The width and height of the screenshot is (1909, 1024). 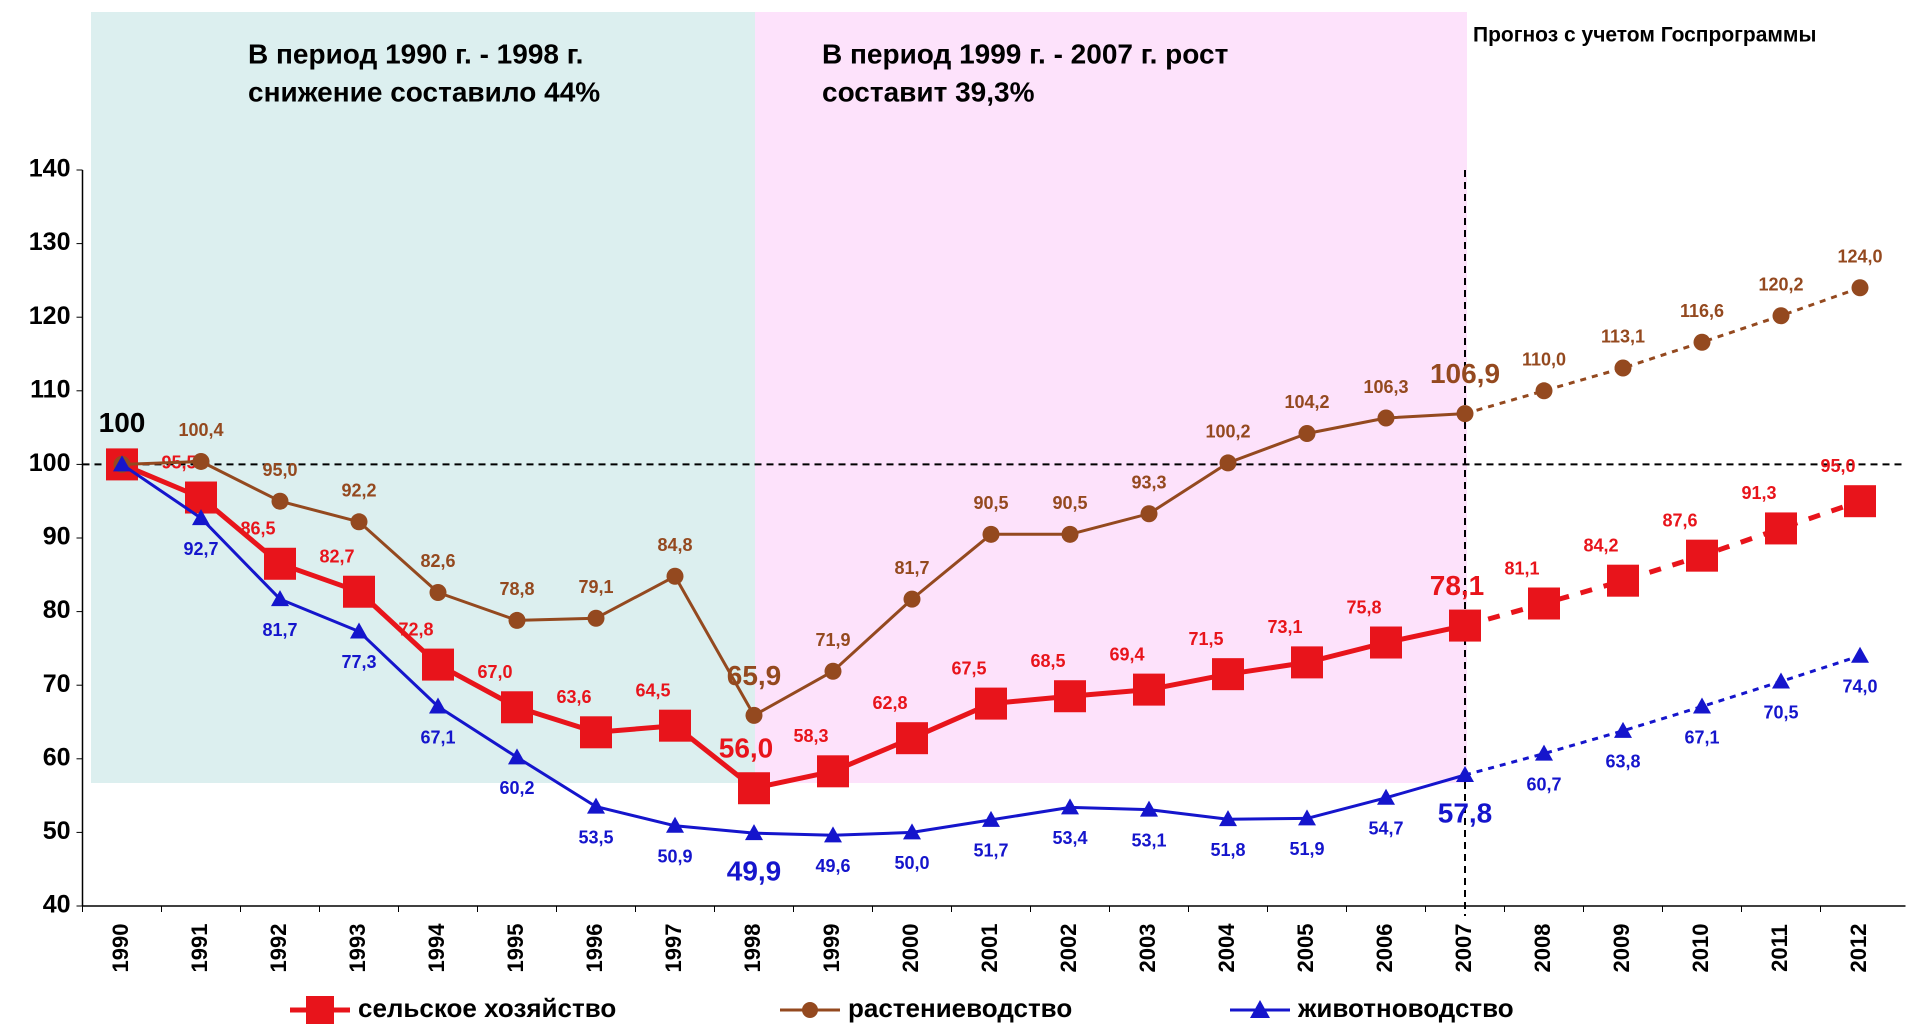 What do you see at coordinates (1543, 784) in the screenshot?
I see `data-label: 60,7` at bounding box center [1543, 784].